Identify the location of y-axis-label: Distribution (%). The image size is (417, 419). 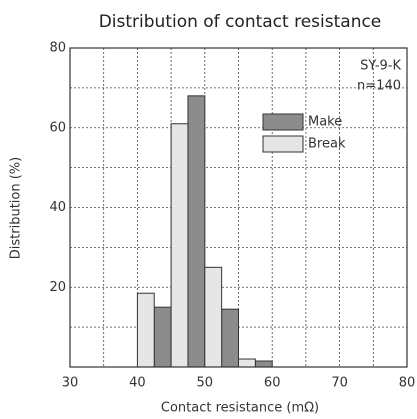
(16, 208).